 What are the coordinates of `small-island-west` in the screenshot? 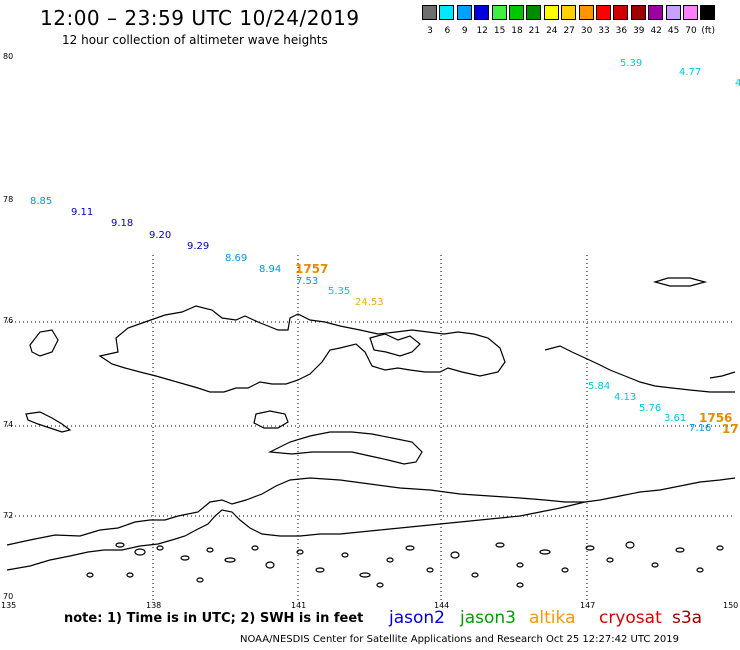 It's located at (44, 343).